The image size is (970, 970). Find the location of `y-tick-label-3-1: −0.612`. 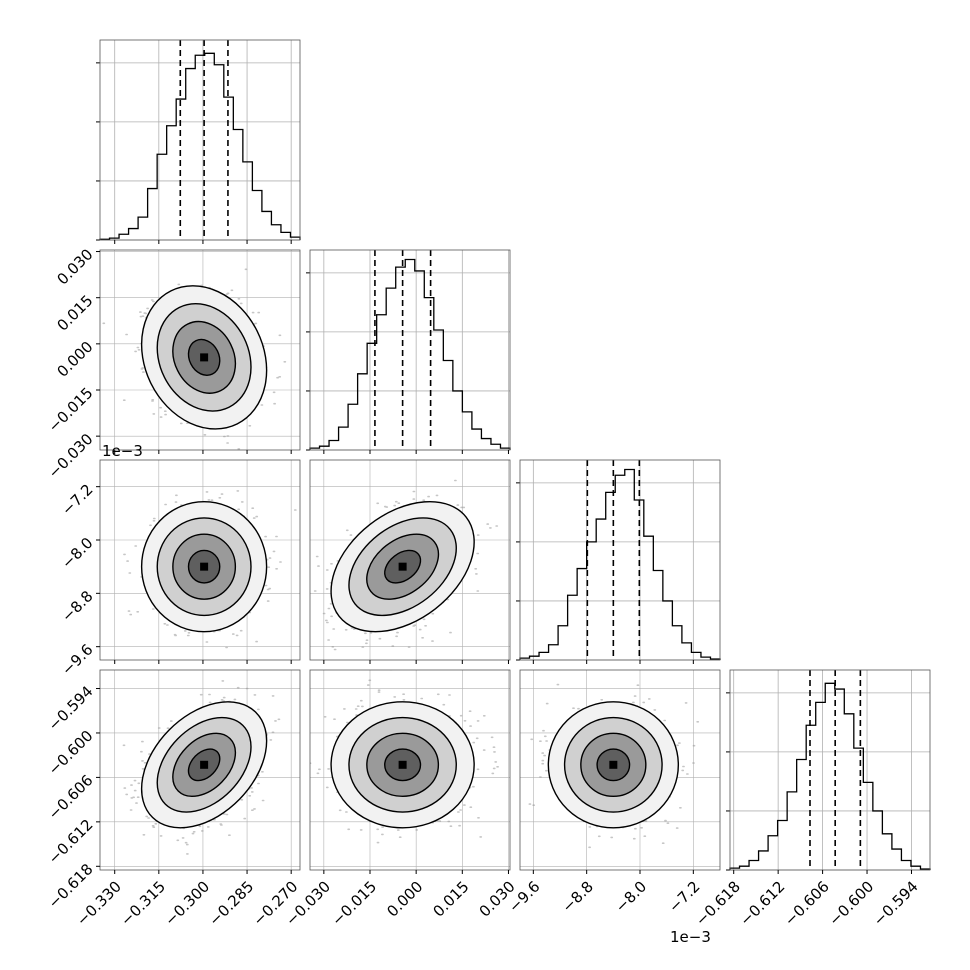

y-tick-label-3-1: −0.612 is located at coordinates (71, 842).